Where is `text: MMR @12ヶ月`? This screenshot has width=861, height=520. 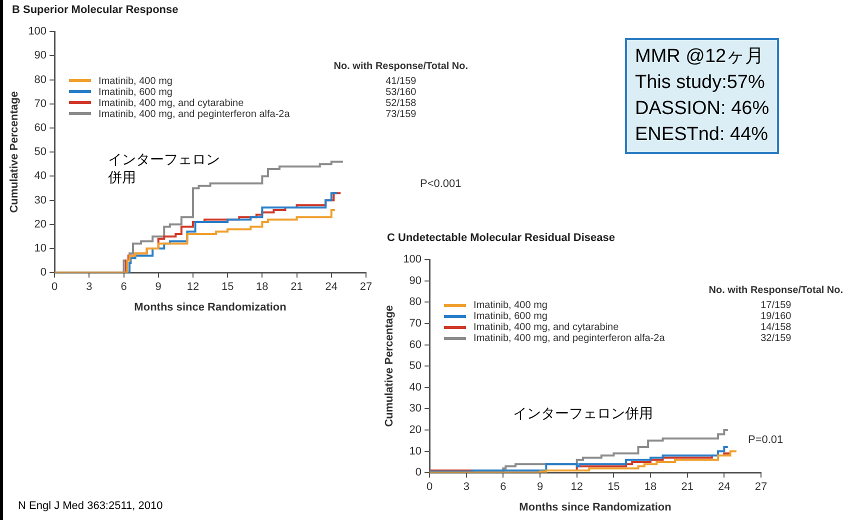 text: MMR @12ヶ月 is located at coordinates (700, 57).